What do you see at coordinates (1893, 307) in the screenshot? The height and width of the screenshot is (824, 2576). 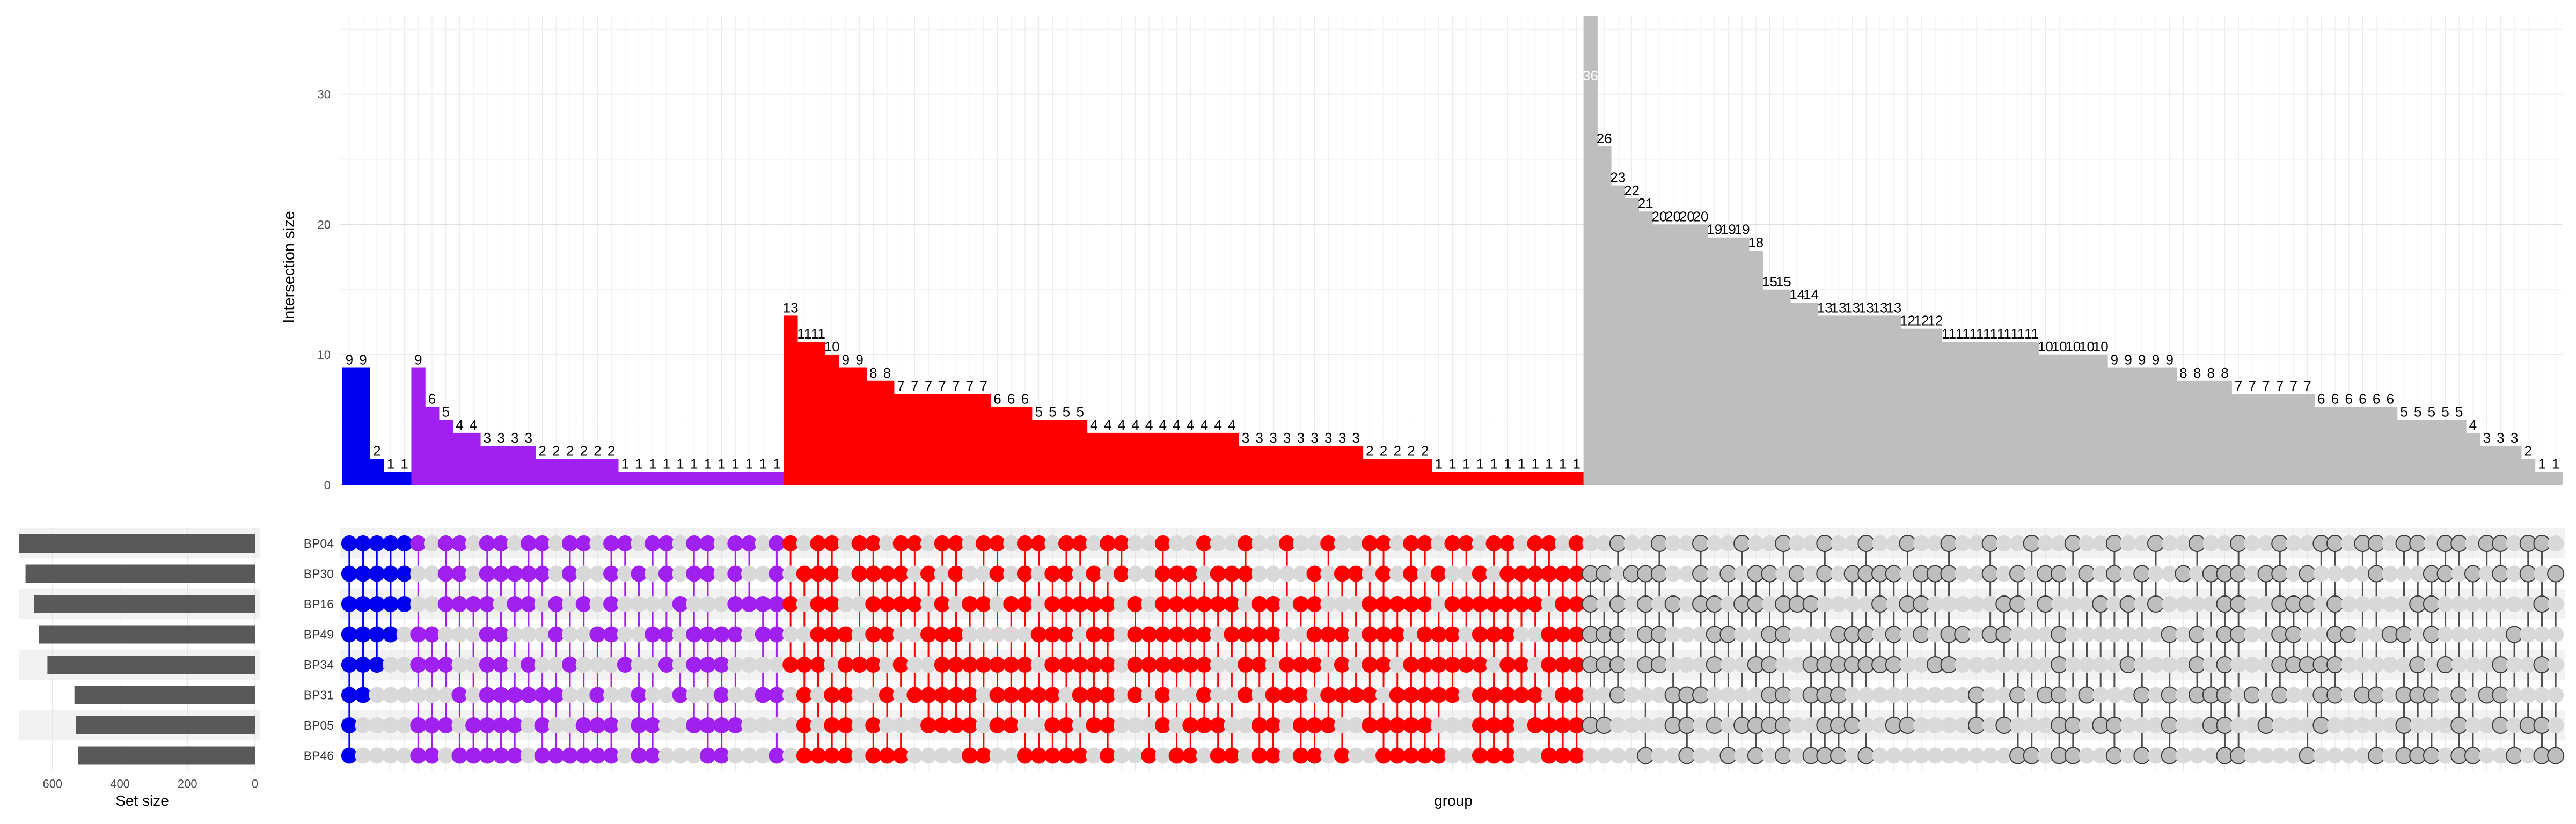 I see `bar-value-label: 13` at bounding box center [1893, 307].